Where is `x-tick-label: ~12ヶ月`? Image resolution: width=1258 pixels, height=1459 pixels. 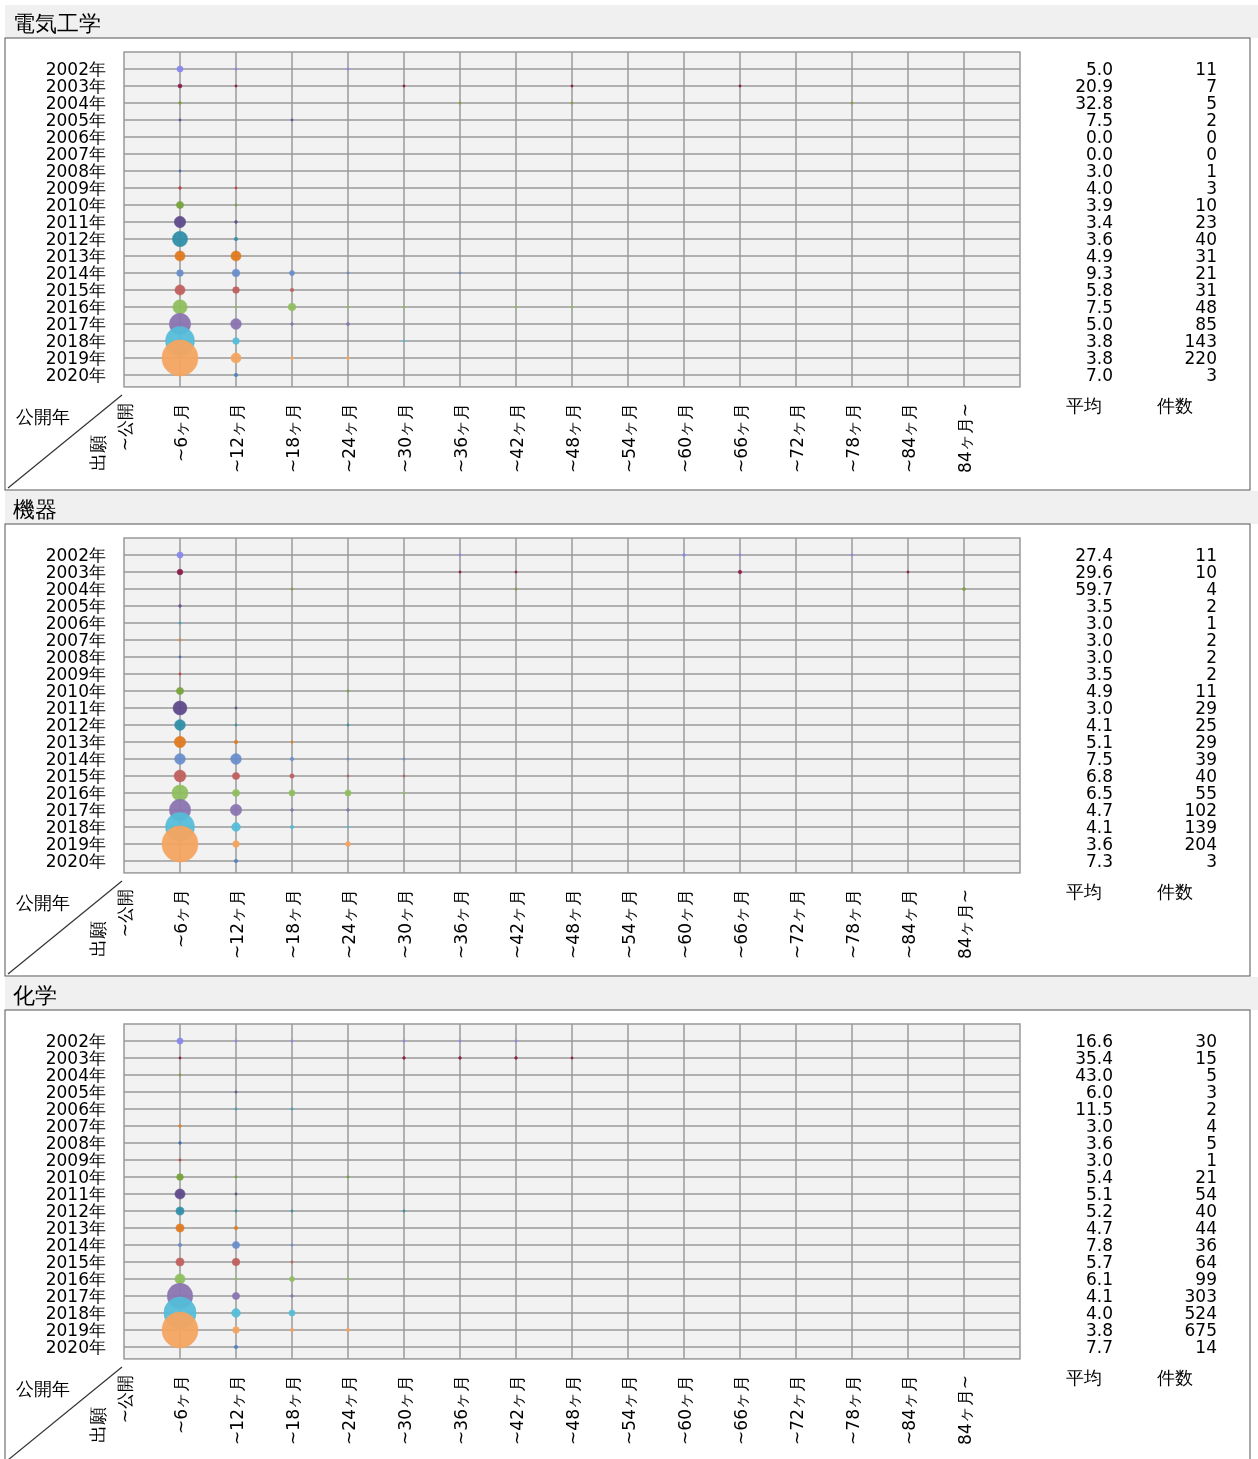
x-tick-label: ~12ヶ月 is located at coordinates (237, 1410).